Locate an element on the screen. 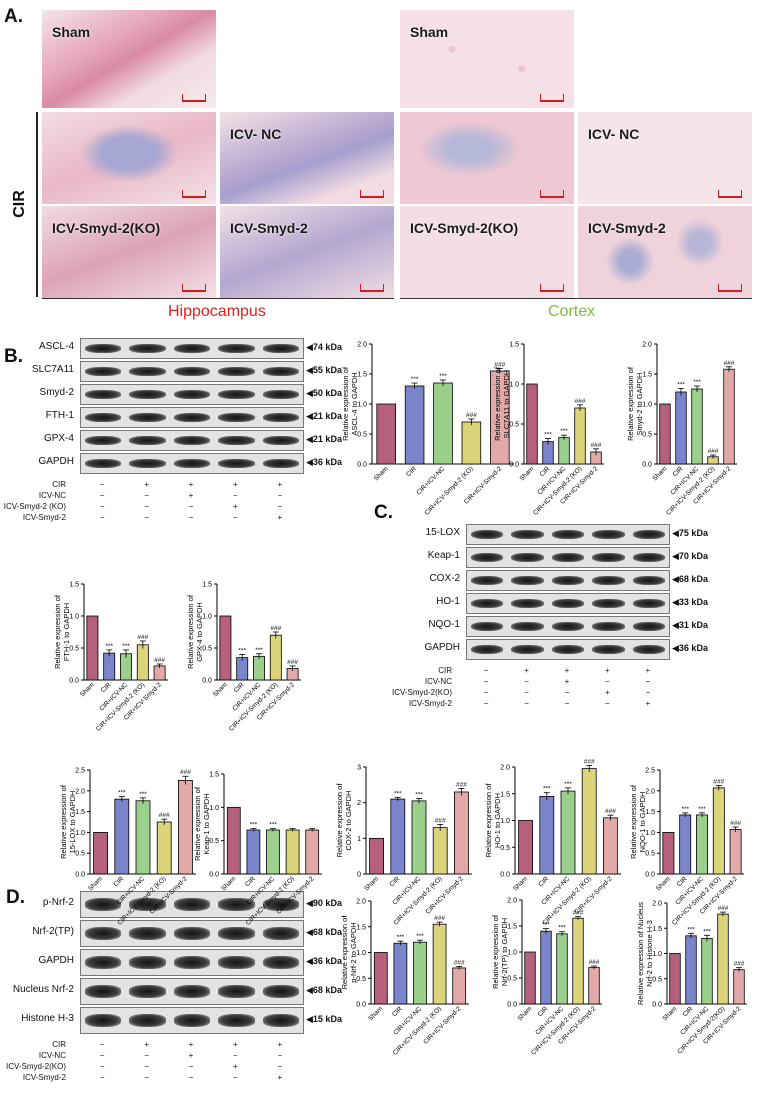  y-tick-label: 3 is located at coordinates (359, 768).